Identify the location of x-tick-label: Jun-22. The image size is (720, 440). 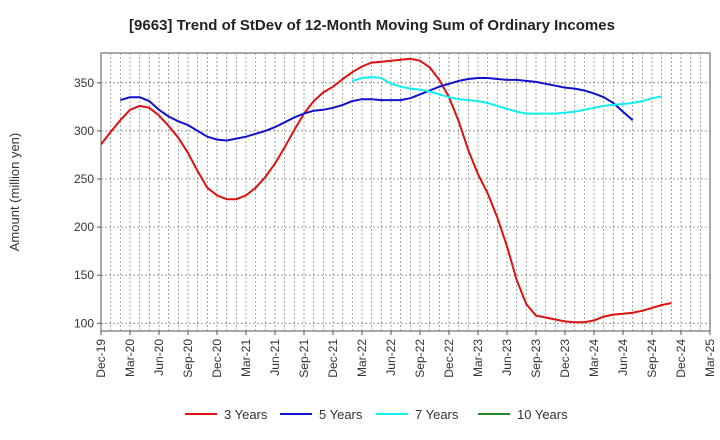
(391, 357).